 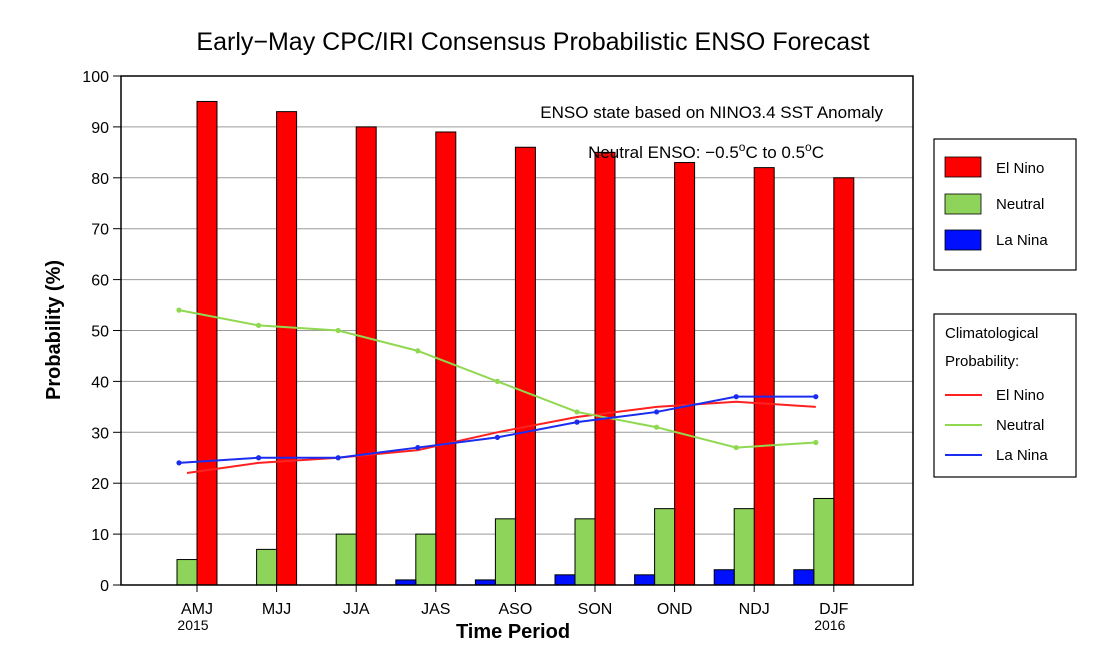 I want to click on legend-series: El Nino Neutral La Nina, so click(x=1005, y=204).